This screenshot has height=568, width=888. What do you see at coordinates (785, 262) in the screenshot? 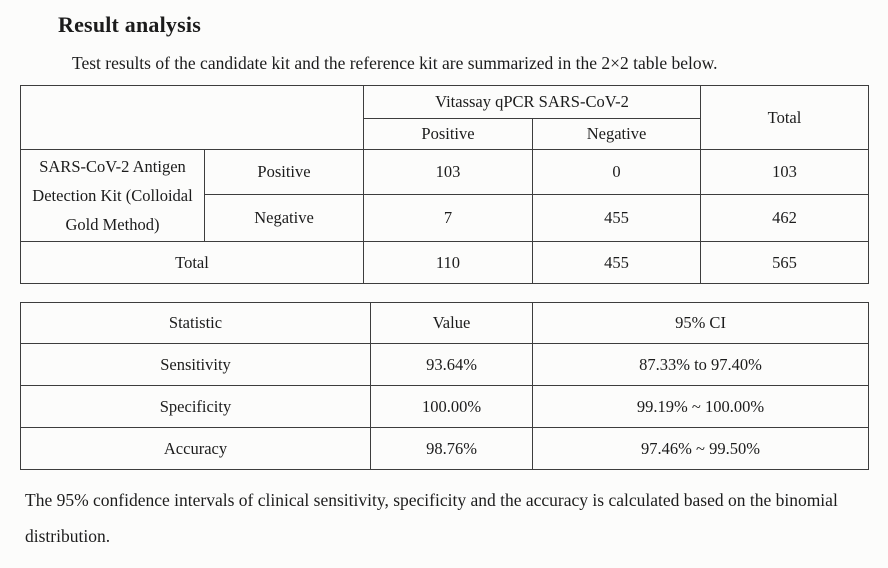
I see `cell-total-total: 565` at bounding box center [785, 262].